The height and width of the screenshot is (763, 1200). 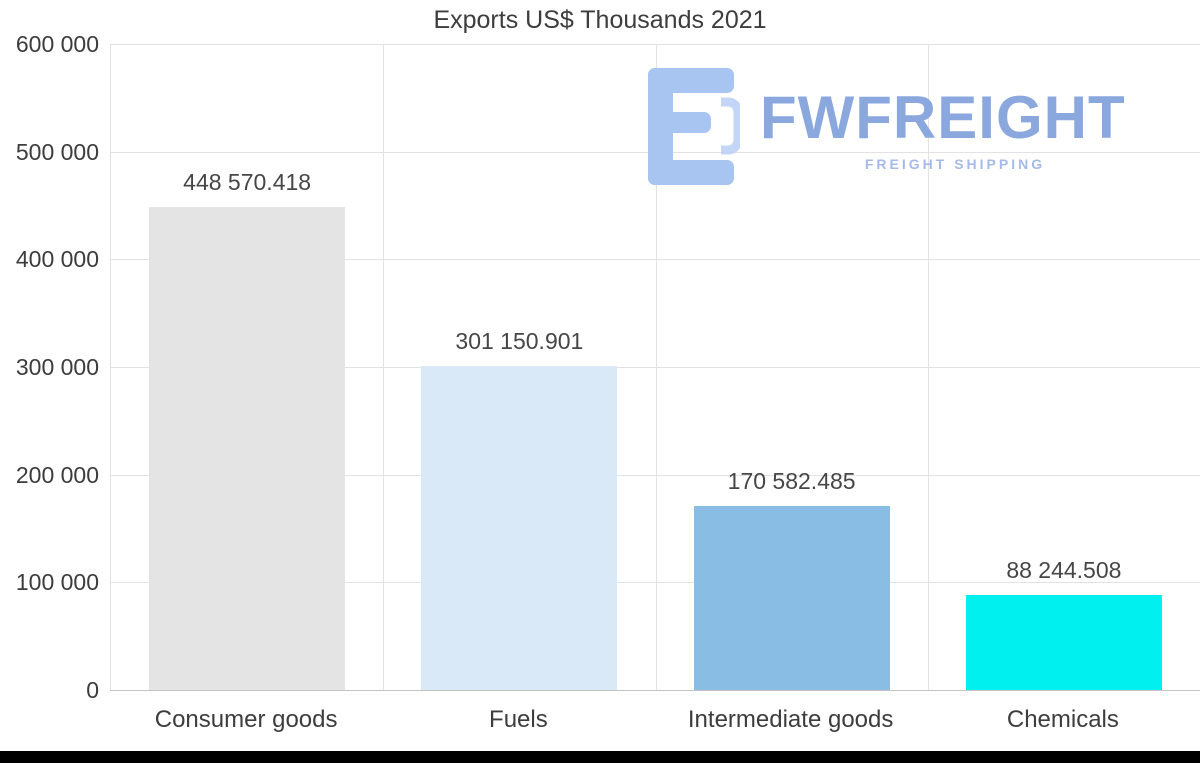 What do you see at coordinates (1063, 642) in the screenshot?
I see `bar-chemicals` at bounding box center [1063, 642].